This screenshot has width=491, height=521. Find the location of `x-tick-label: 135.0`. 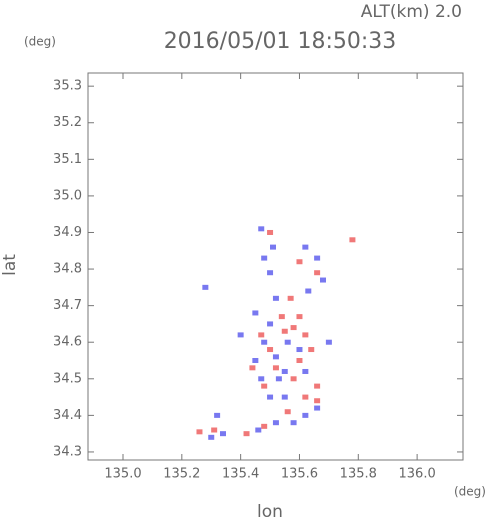

x-tick-label: 135.0 is located at coordinates (122, 474).